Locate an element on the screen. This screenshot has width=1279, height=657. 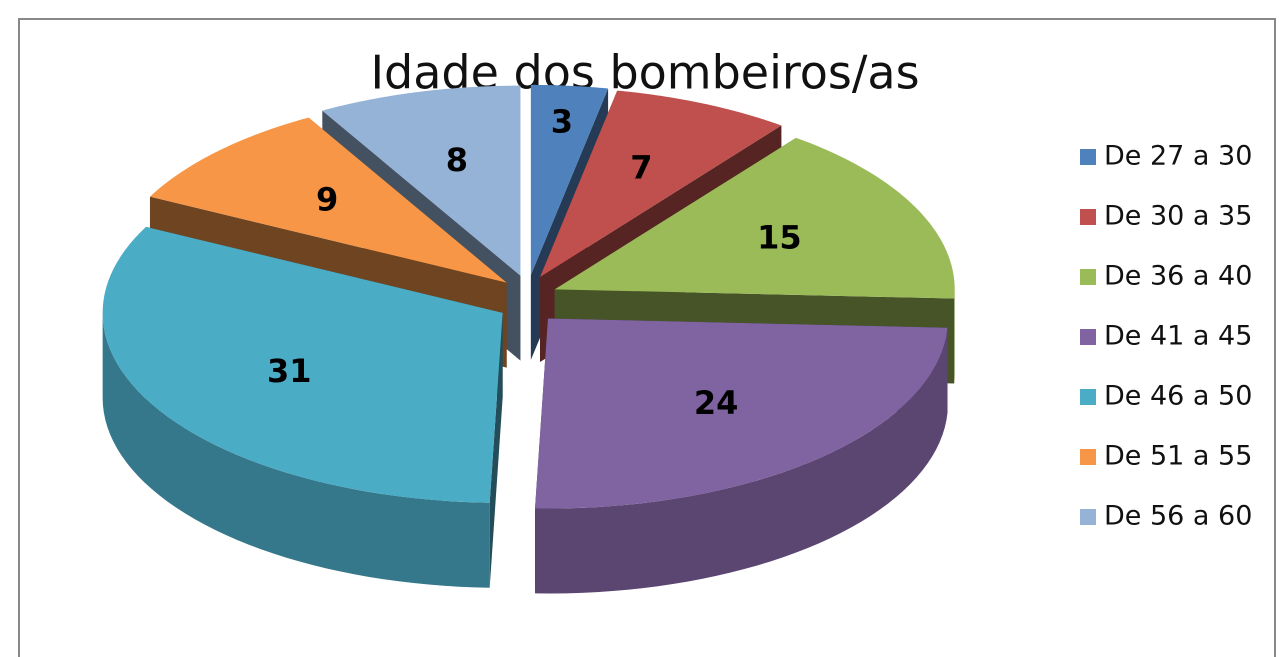
data-label: 15 is located at coordinates (779, 237).